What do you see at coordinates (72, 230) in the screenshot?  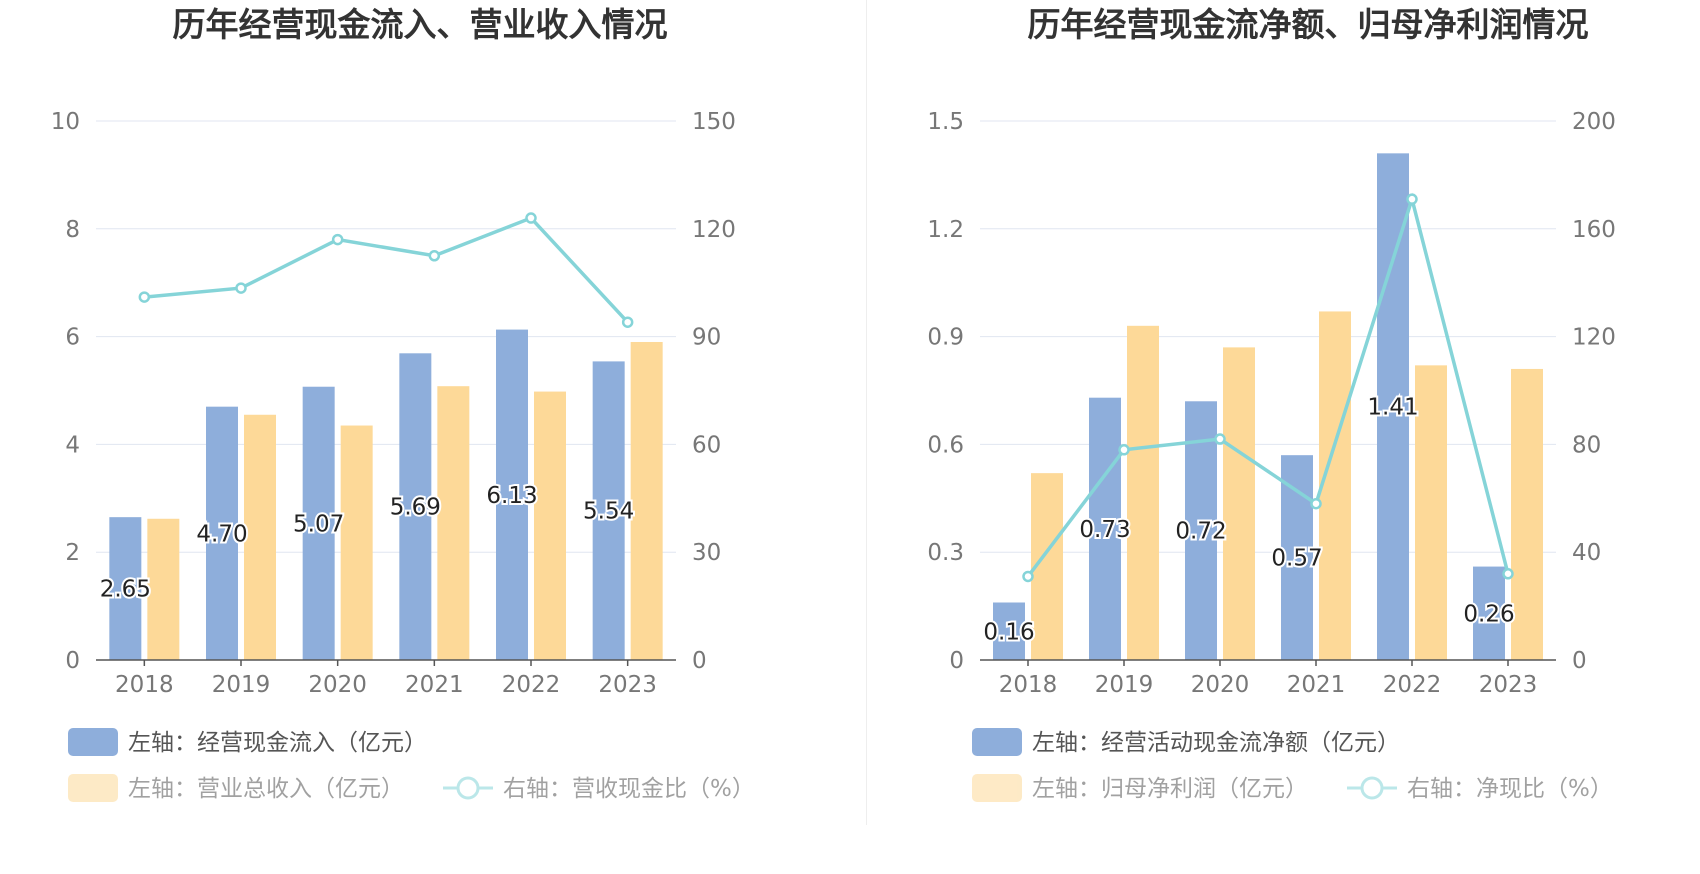 I see `left-axis-tick-label: 8` at bounding box center [72, 230].